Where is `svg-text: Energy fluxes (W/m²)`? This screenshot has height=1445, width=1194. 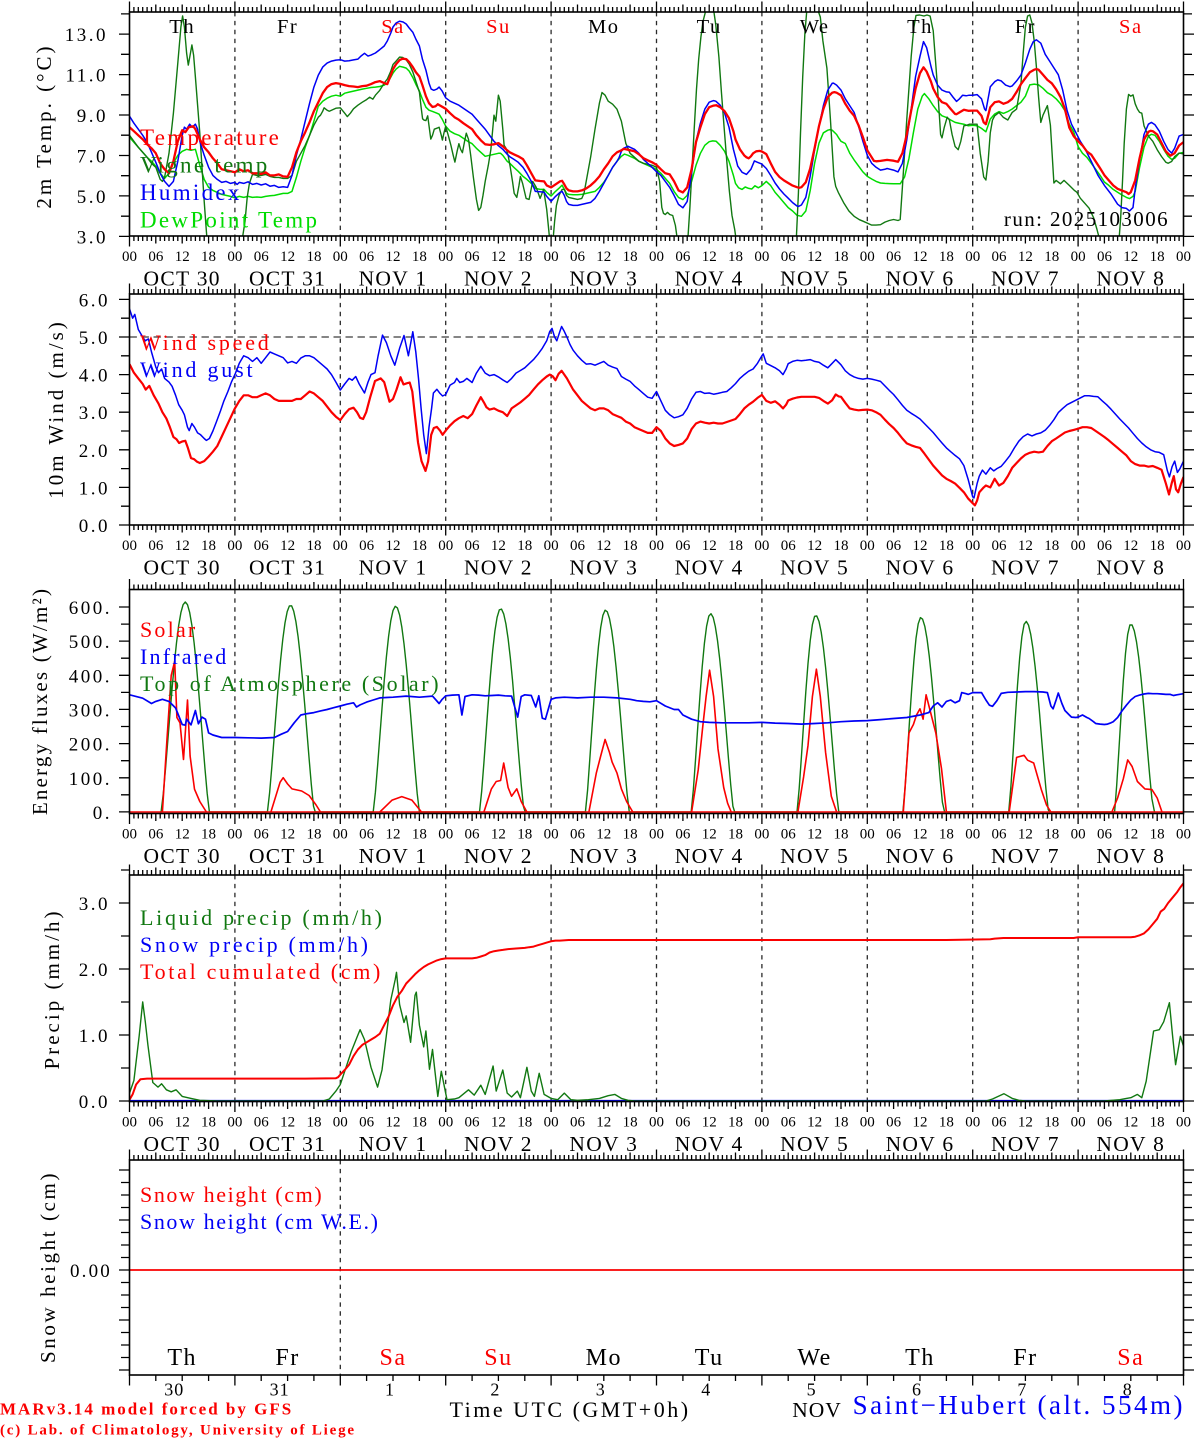
svg-text: Energy fluxes (W/m²) is located at coordinates (40, 701).